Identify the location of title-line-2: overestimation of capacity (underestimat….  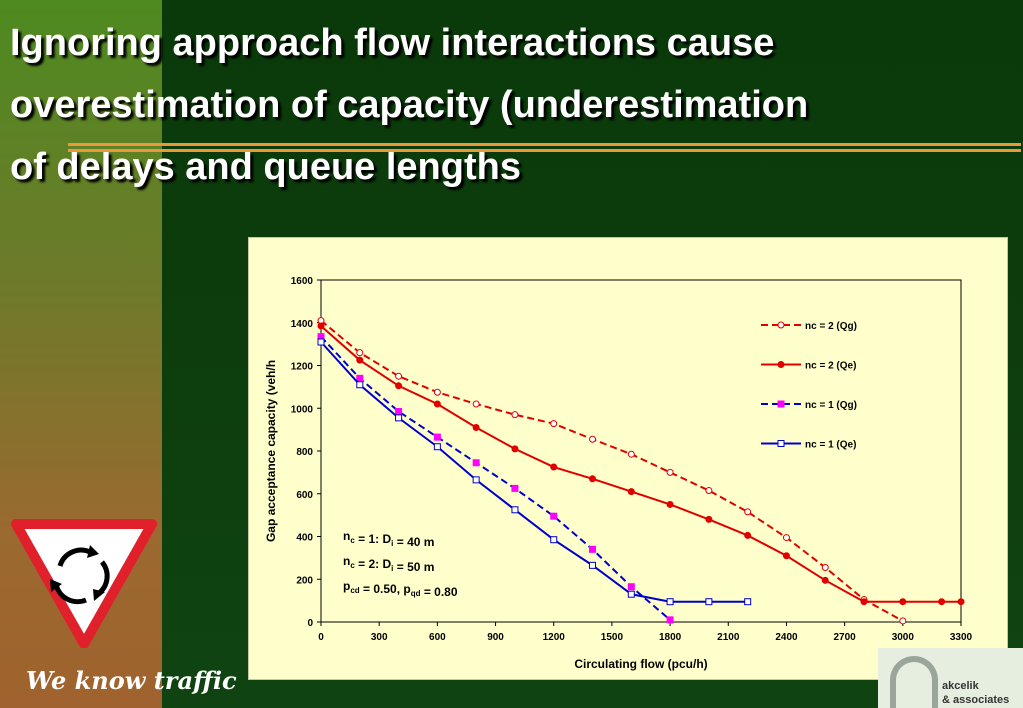
(409, 105).